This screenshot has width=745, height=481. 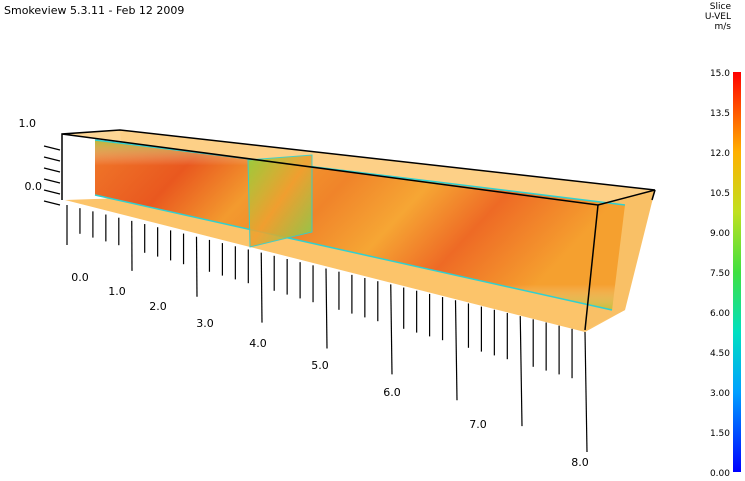 I want to click on colorbar-label: 0.00, so click(x=720, y=474).